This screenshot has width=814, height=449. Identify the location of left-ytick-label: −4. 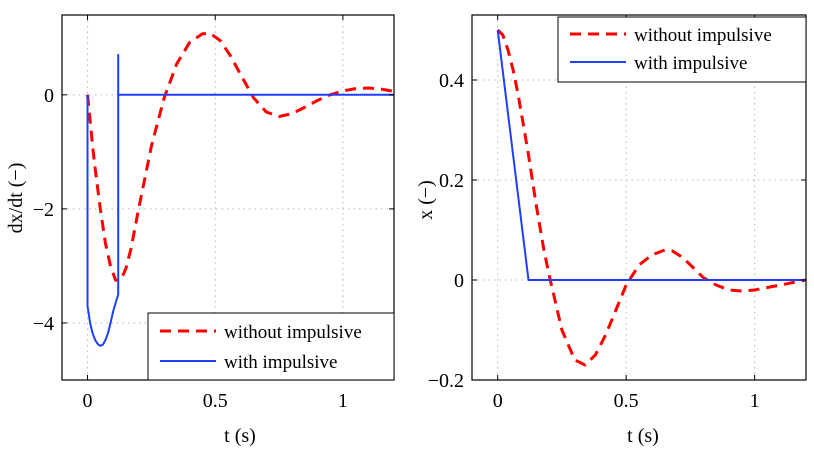
(43, 324).